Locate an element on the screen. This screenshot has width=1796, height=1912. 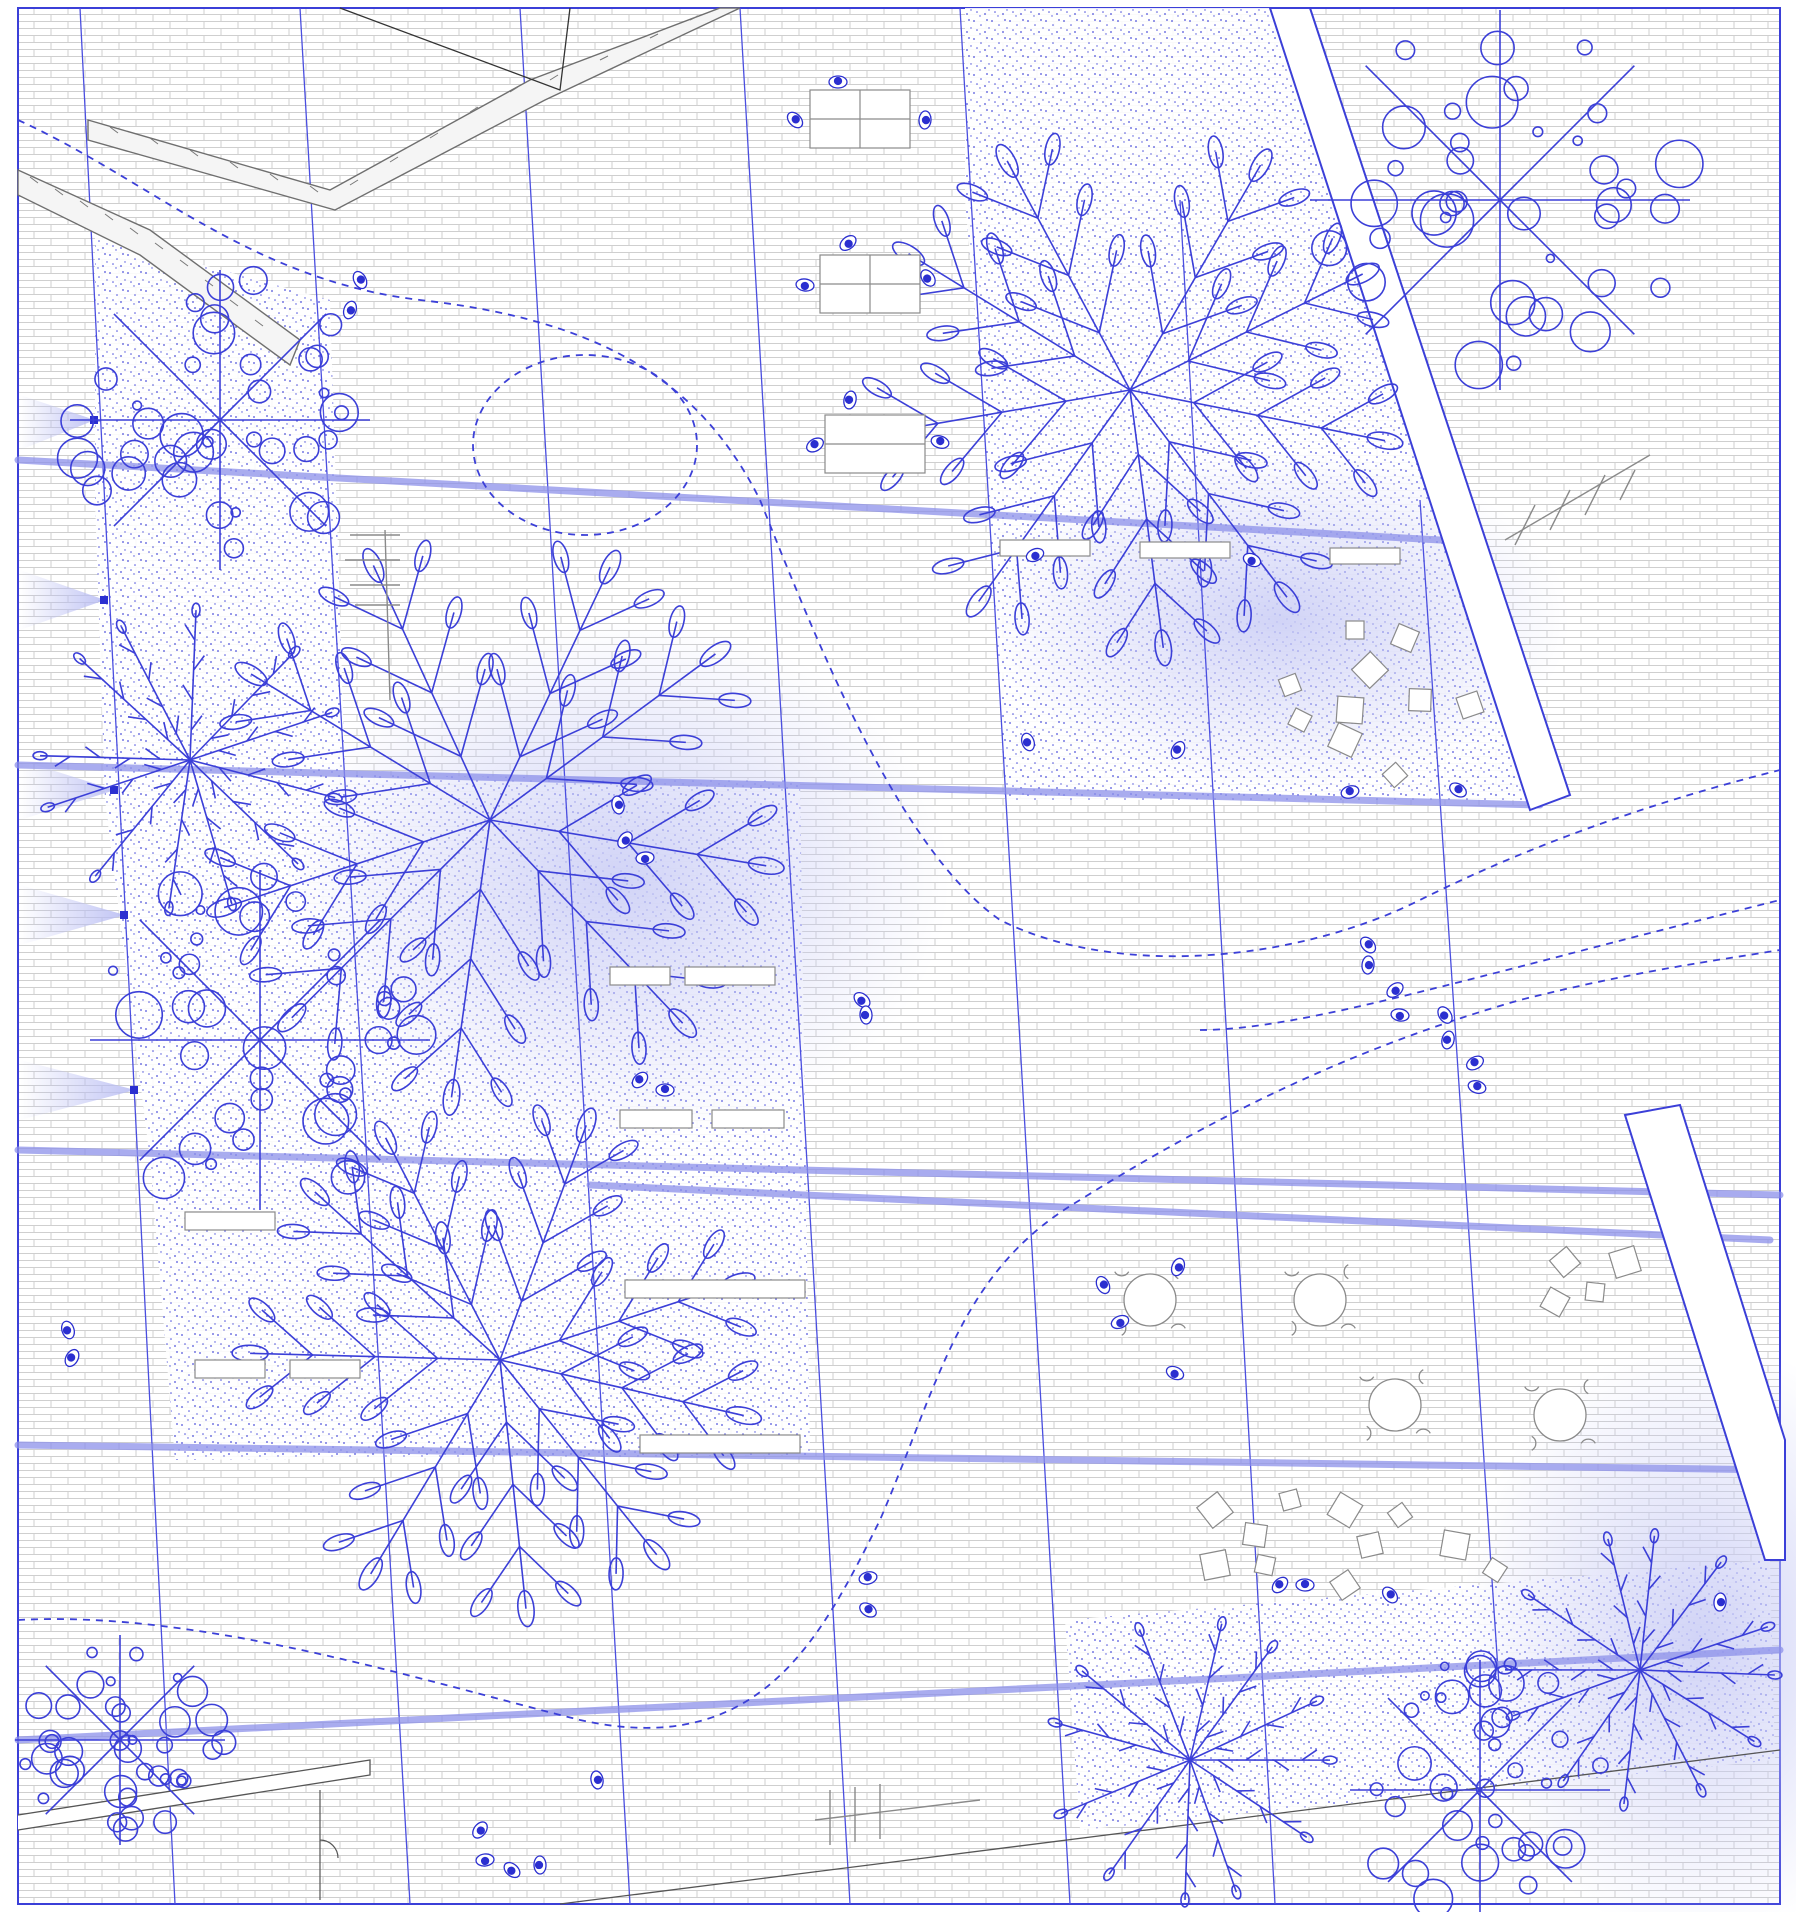
wall-hatch is located at coordinates (364, 171).